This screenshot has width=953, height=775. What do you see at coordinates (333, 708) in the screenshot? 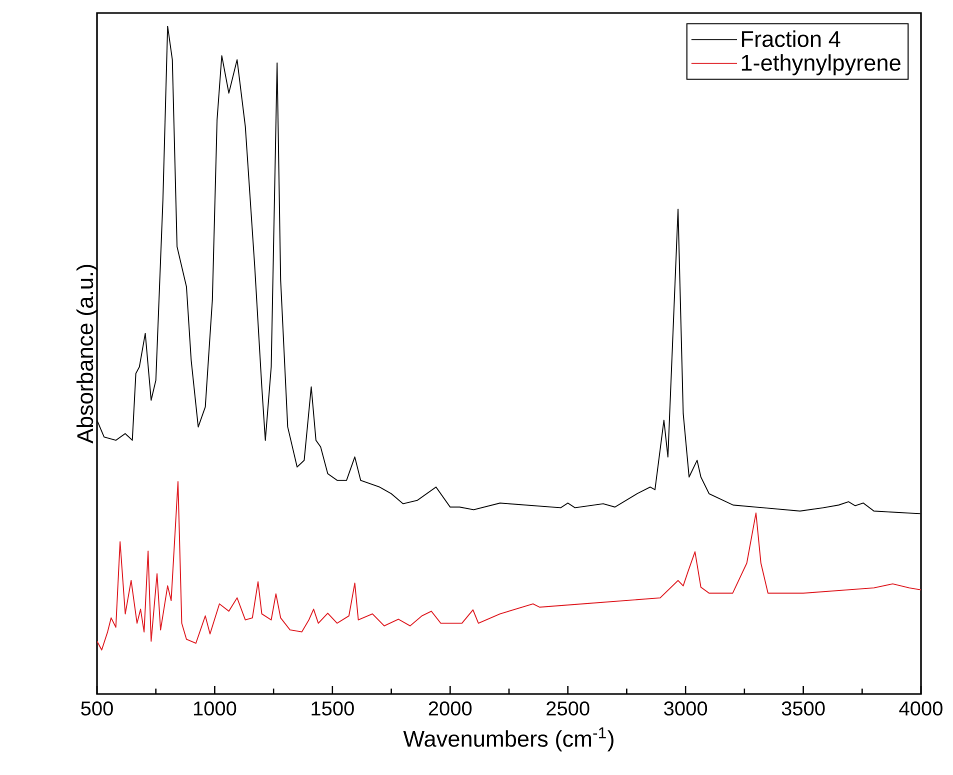
I see `x-tick-label: 1500` at bounding box center [333, 708].